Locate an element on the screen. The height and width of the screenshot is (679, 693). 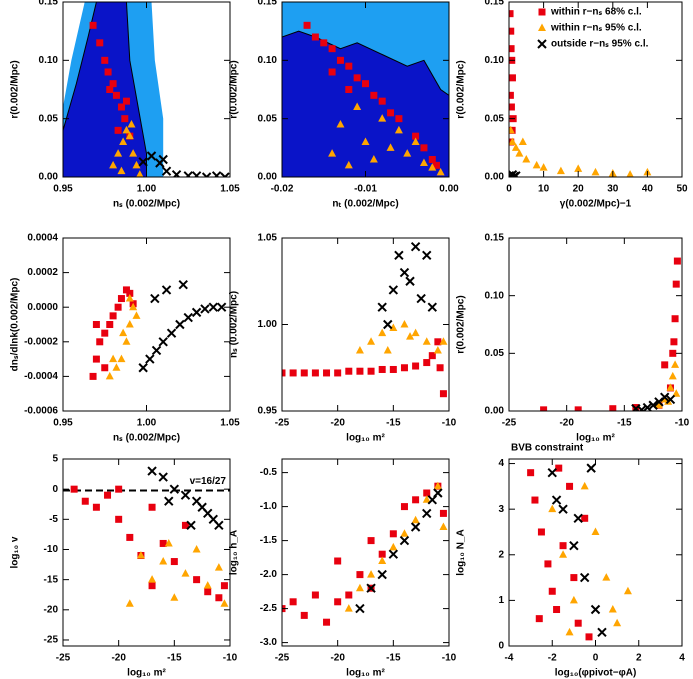
y-tick-label: 0.0004 is located at coordinates (42, 238).